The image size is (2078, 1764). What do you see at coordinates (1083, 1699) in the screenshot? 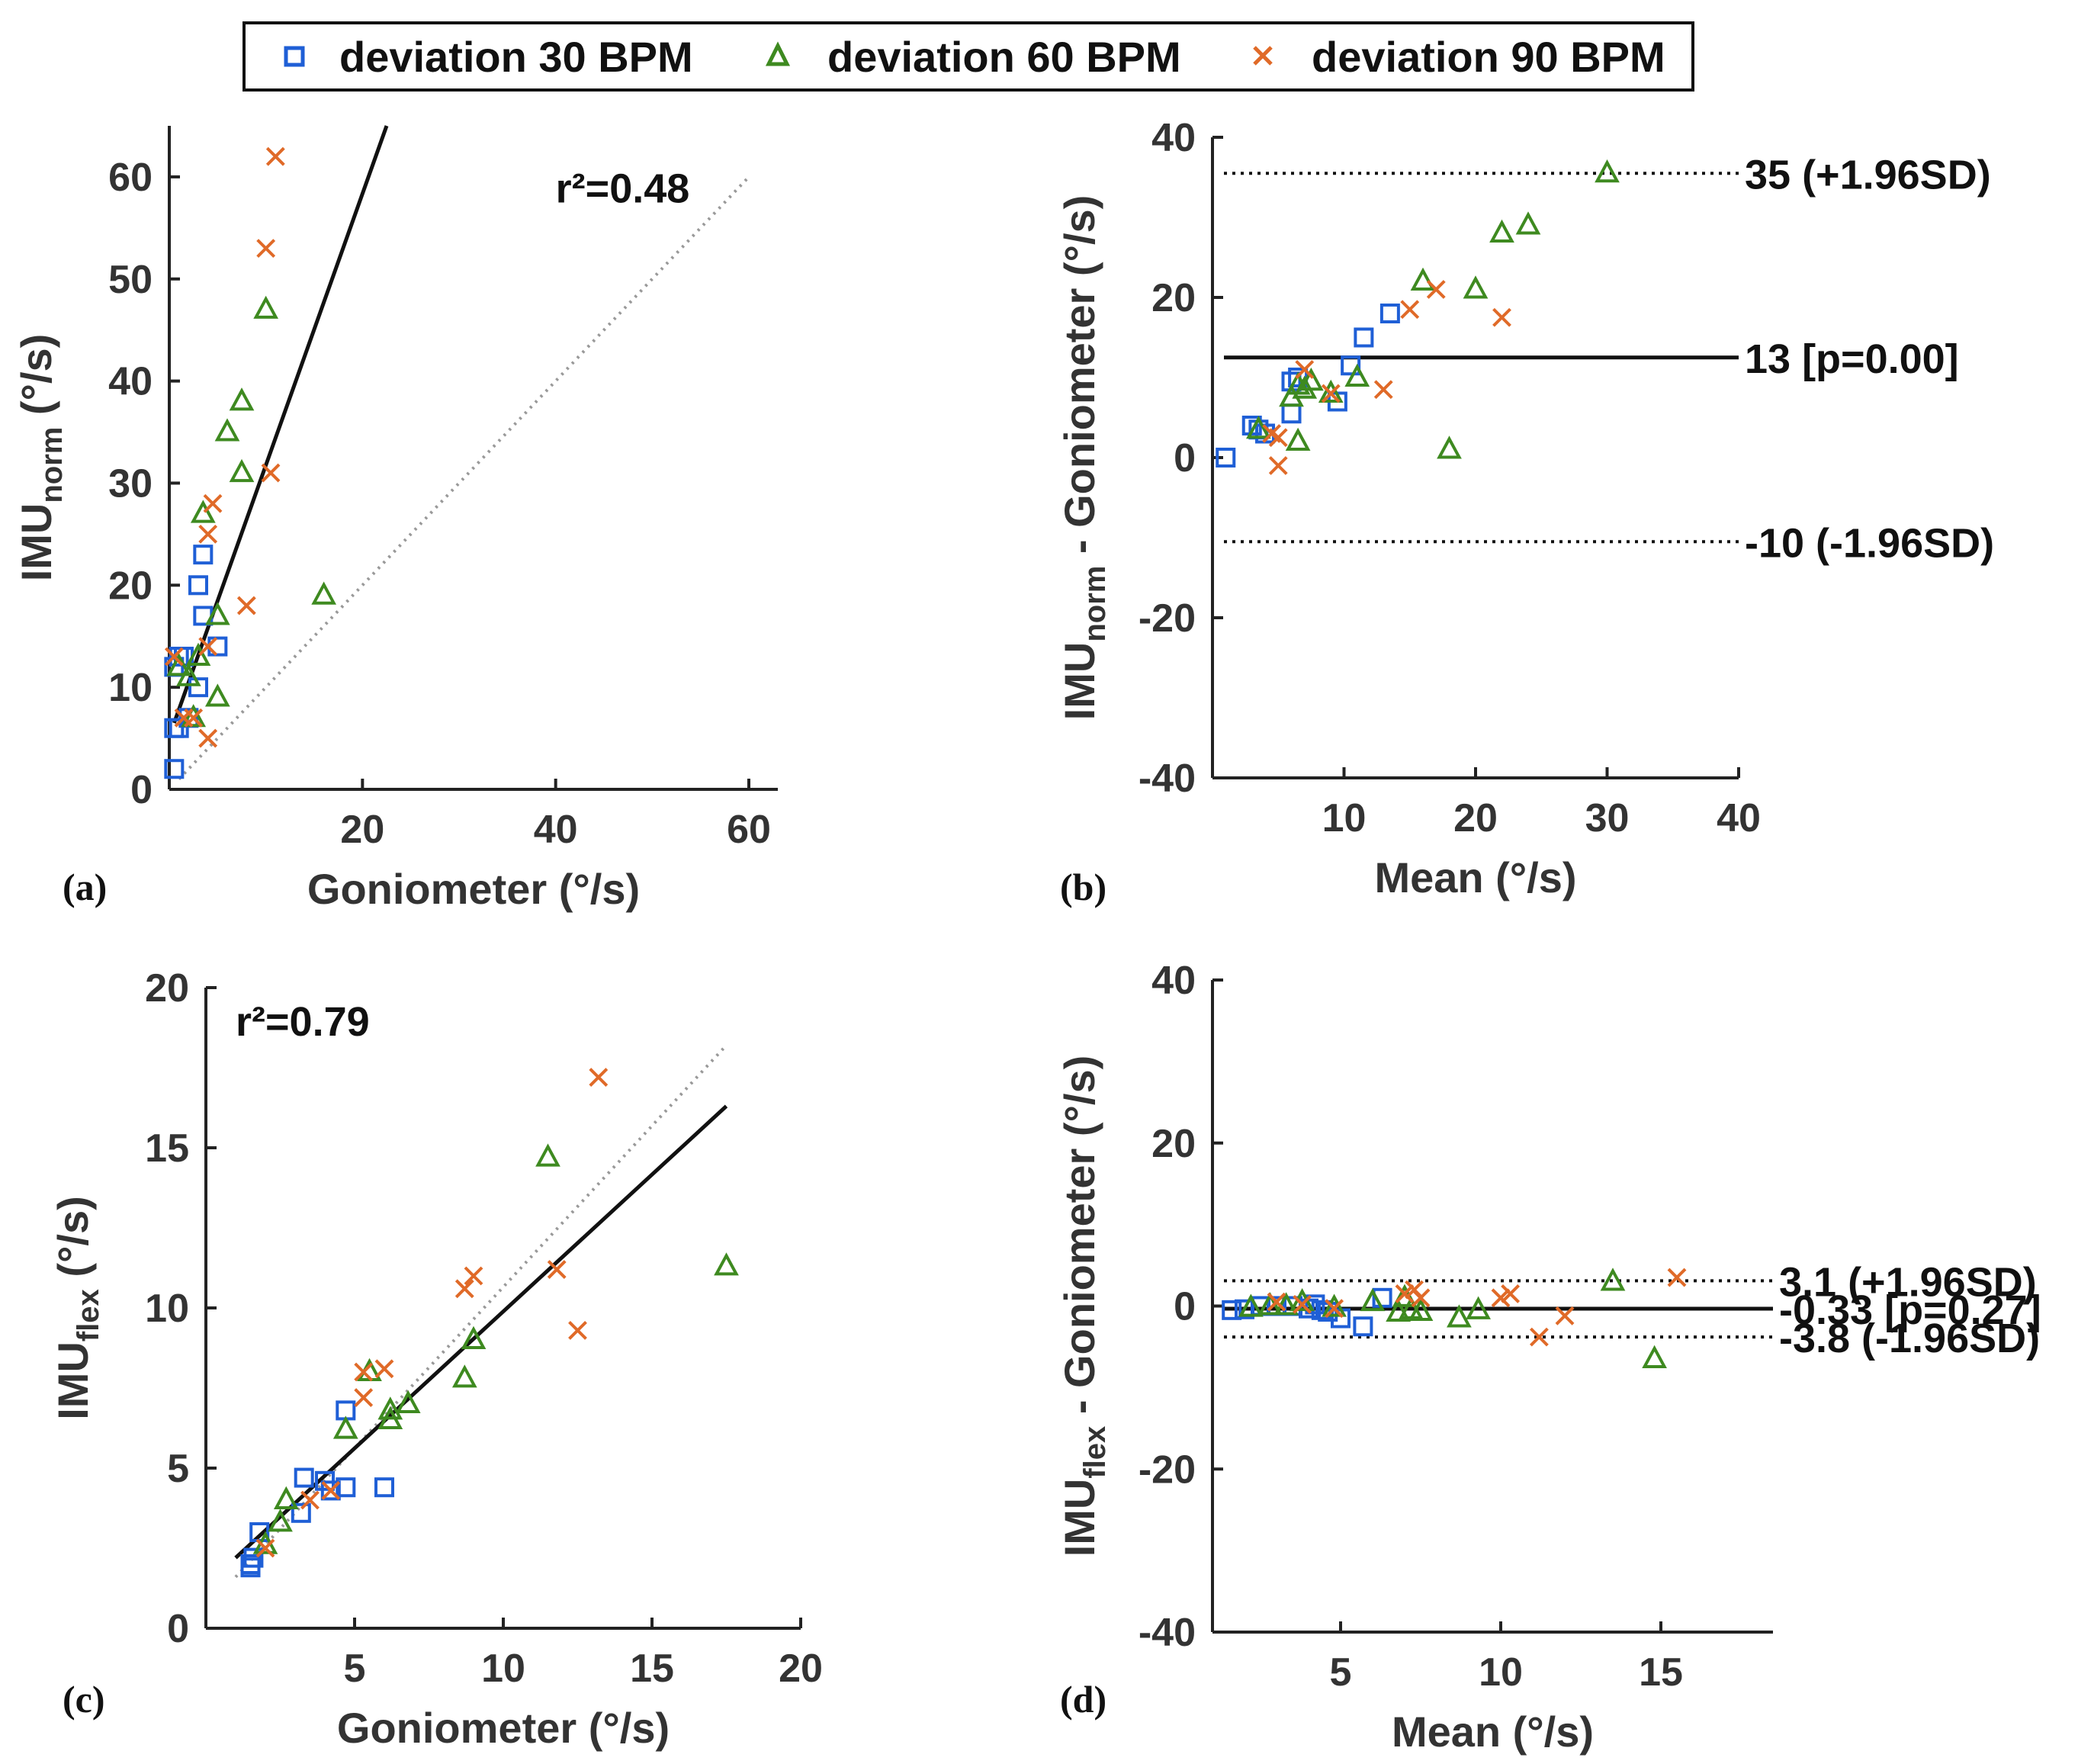
I see `panel-label-d: (d)` at bounding box center [1083, 1699].